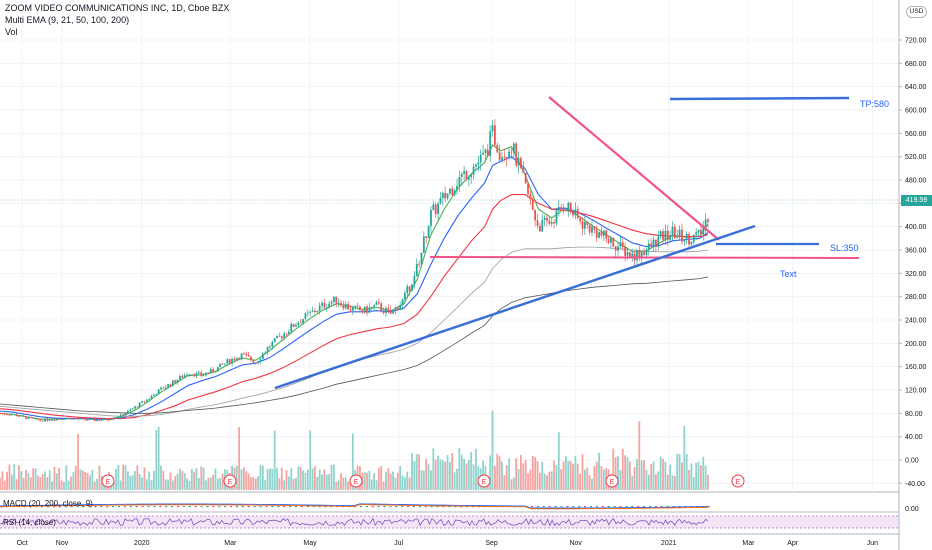 The image size is (932, 550). Describe the element at coordinates (916, 87) in the screenshot. I see `y-tick-label: 640.00` at that location.